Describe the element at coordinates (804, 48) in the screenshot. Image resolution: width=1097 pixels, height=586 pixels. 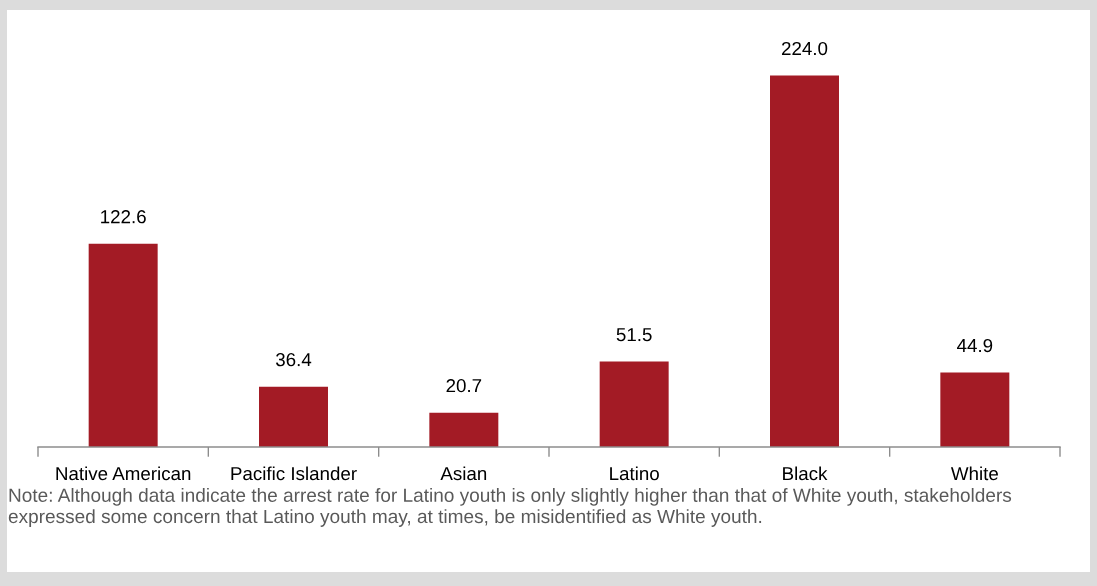
I see `data-label: 224.0` at that location.